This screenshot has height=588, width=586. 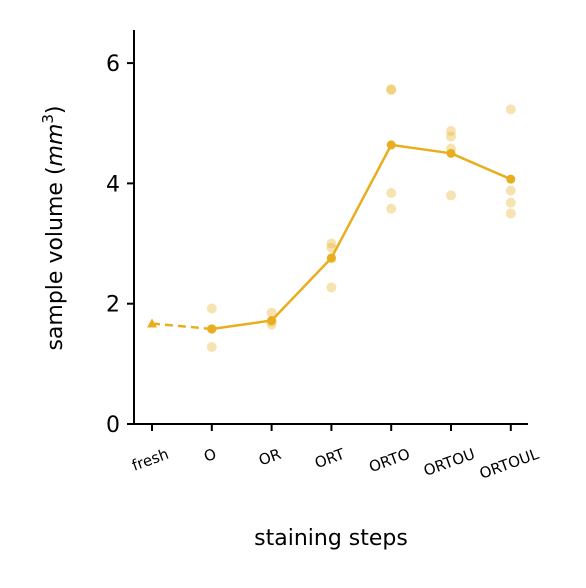 I want to click on y-label-exponent: 3, so click(x=48, y=119).